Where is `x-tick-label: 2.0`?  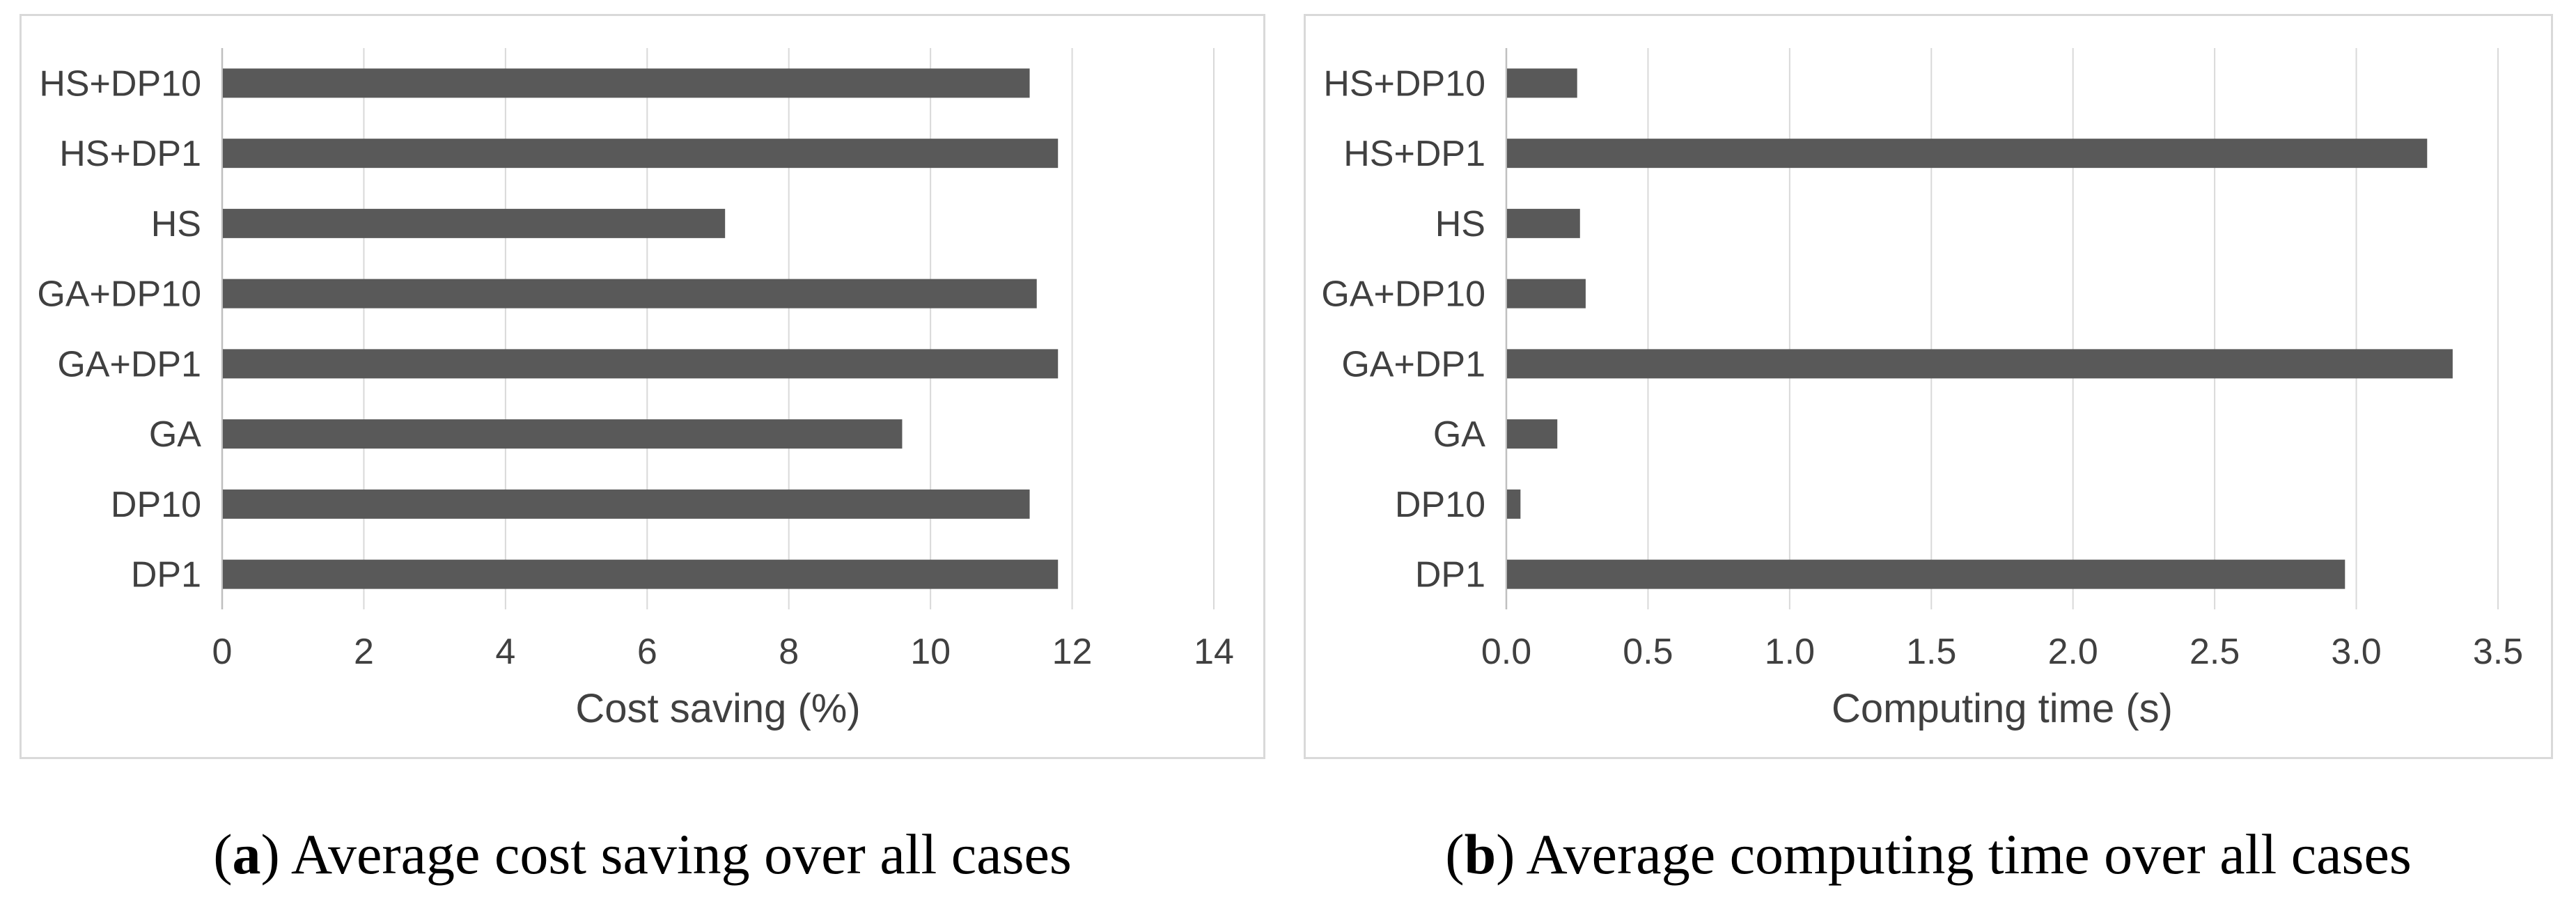 x-tick-label: 2.0 is located at coordinates (2073, 652).